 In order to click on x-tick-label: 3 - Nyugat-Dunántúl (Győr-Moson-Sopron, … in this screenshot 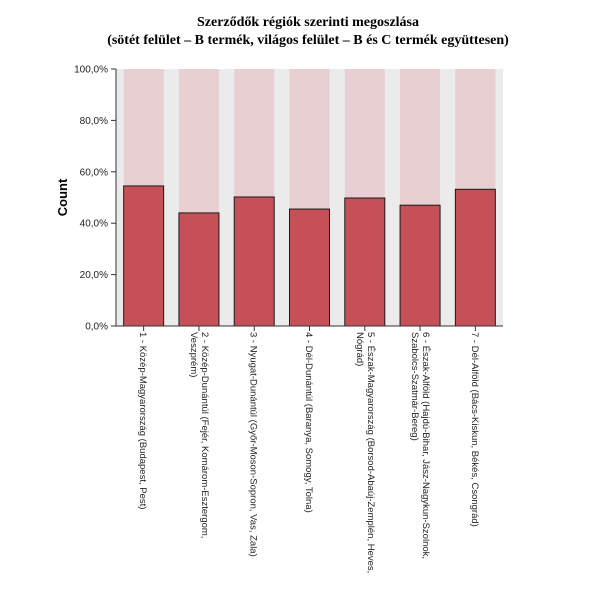, I will do `click(253, 444)`.